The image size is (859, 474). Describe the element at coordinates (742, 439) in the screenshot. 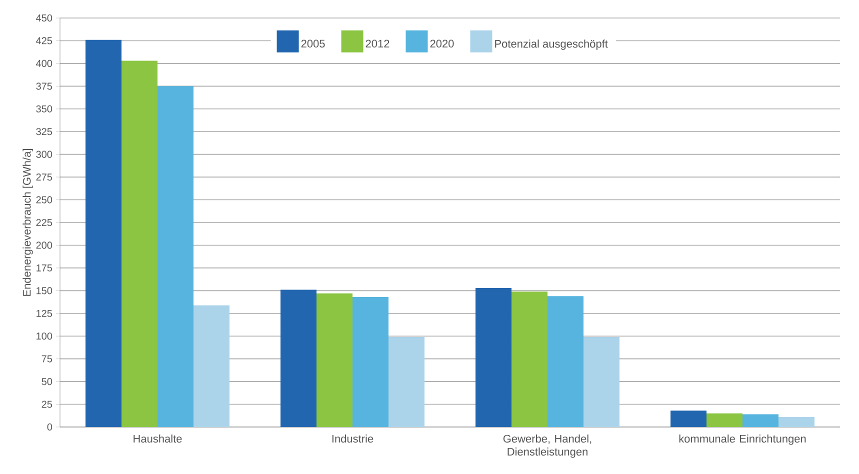

I see `x-tick-label: kommunale Einrichtungen` at that location.